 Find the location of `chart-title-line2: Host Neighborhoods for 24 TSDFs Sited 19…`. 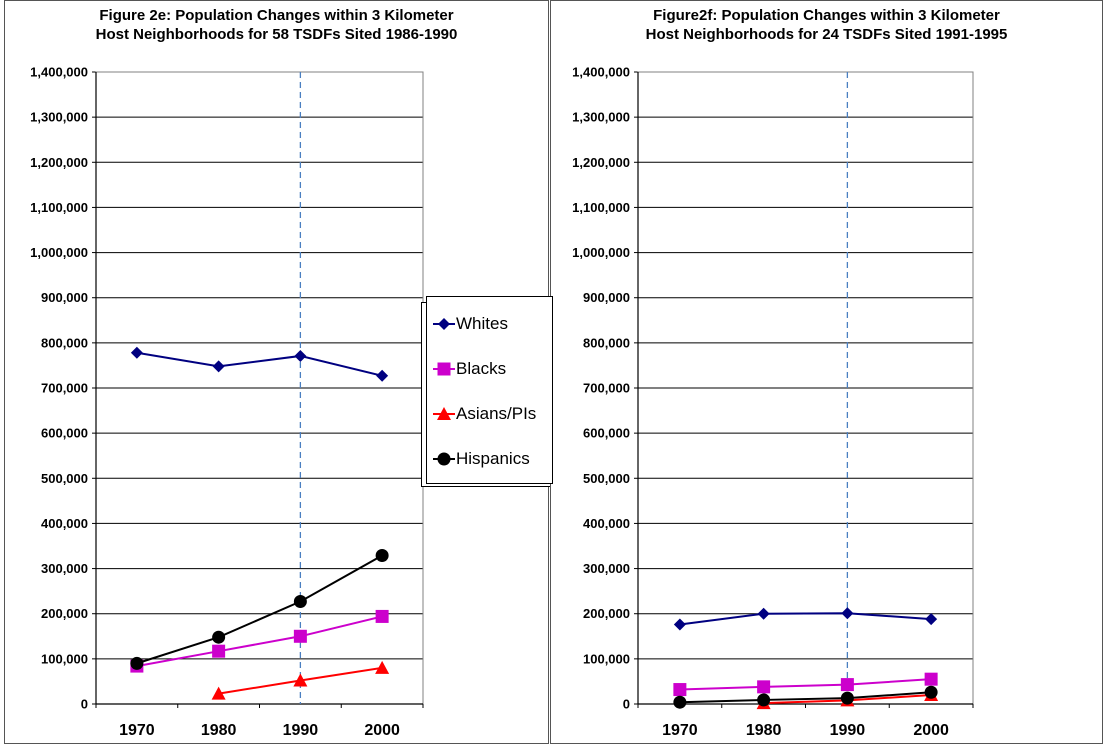

chart-title-line2: Host Neighborhoods for 24 TSDFs Sited 19… is located at coordinates (826, 34).